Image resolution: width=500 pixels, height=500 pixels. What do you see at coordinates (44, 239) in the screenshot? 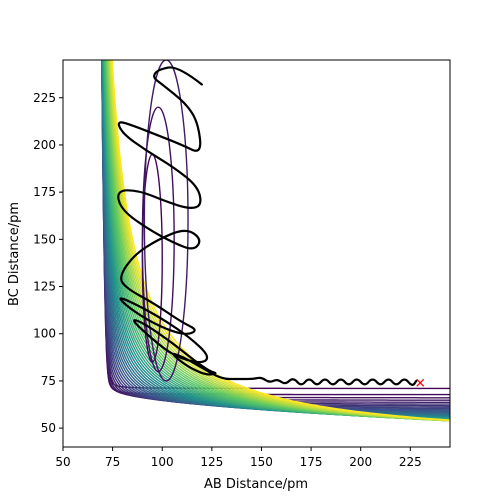
I see `y-tick-label: 150` at bounding box center [44, 239].